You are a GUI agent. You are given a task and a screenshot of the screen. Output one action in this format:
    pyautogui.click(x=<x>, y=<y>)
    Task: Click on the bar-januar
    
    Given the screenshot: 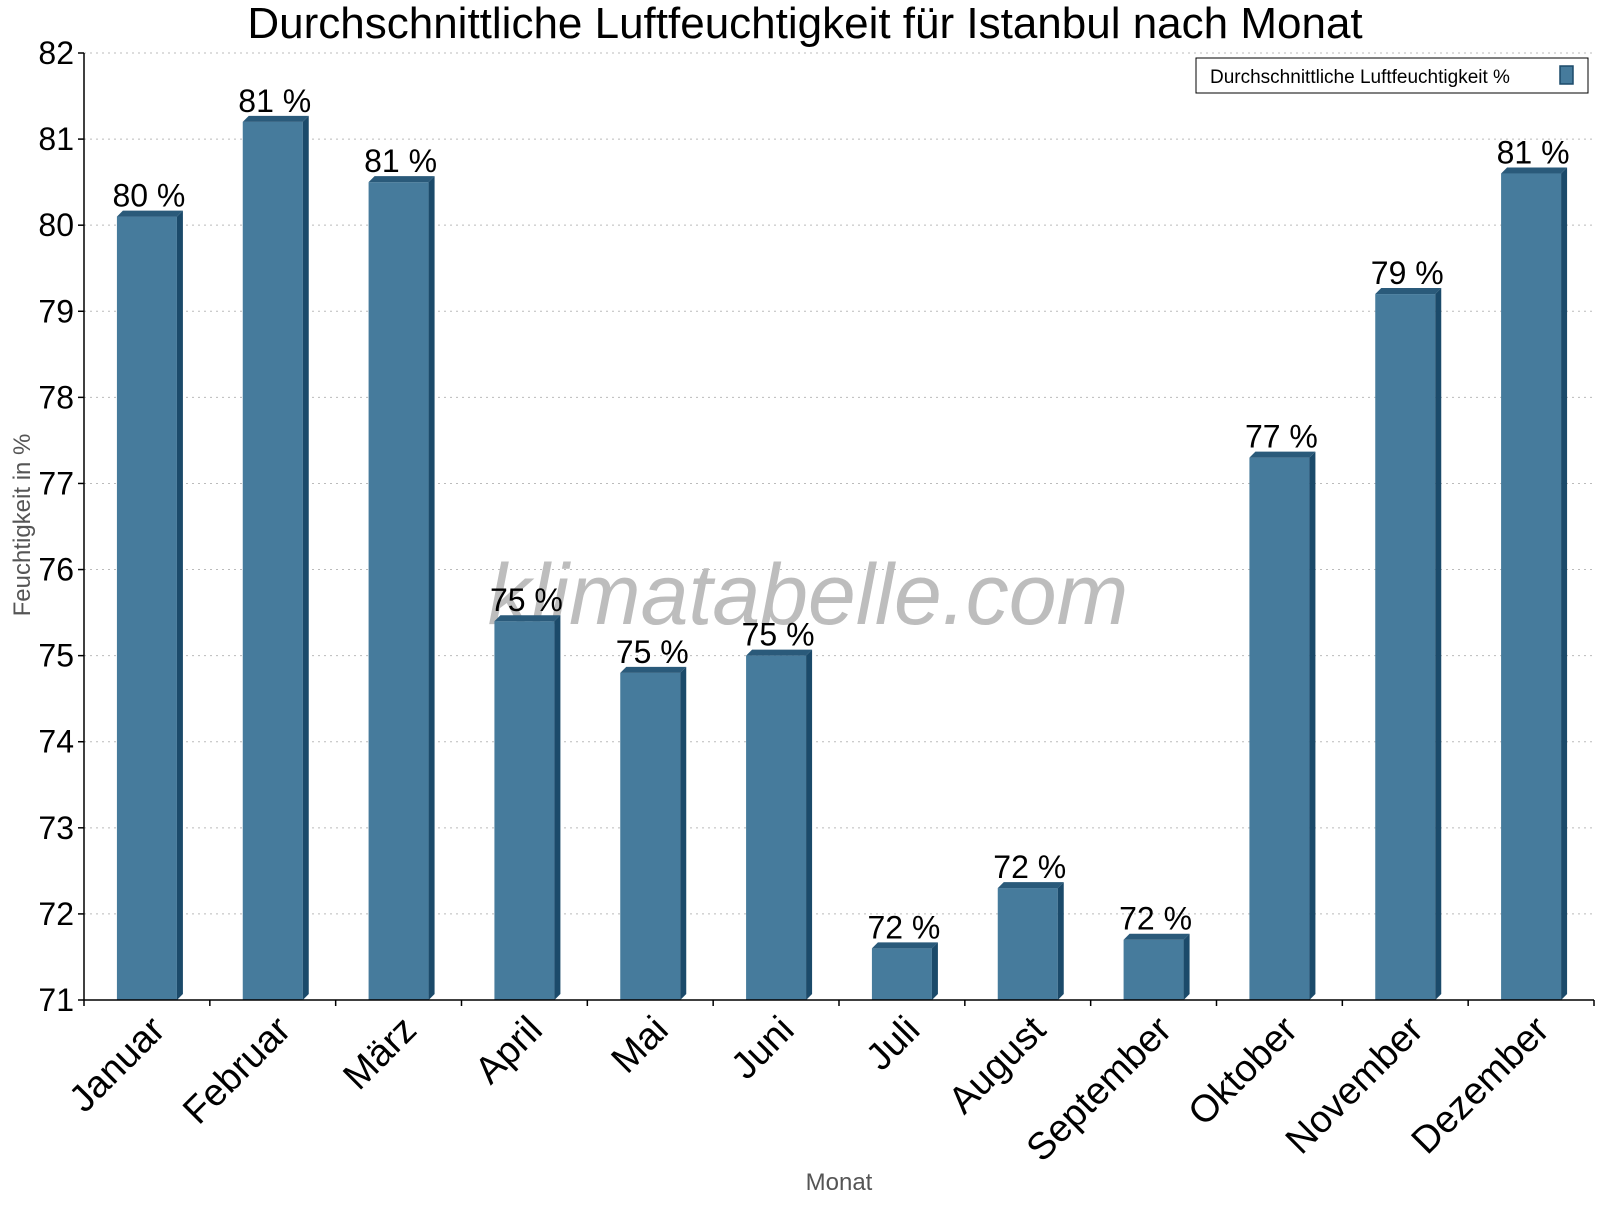 What is the action you would take?
    pyautogui.click(x=149, y=605)
    